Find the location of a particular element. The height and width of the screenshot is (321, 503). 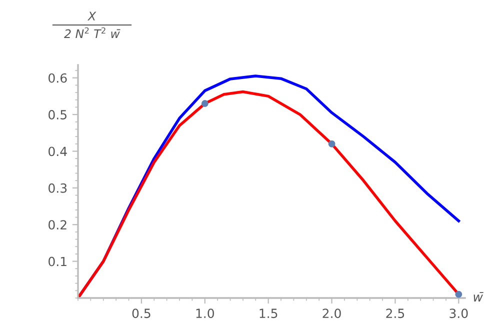

x-tick-label: 0.5 is located at coordinates (141, 313).